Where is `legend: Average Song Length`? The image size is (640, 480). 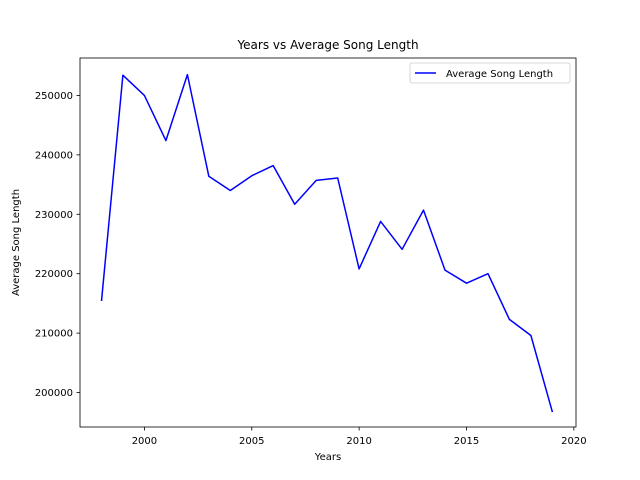
legend: Average Song Length is located at coordinates (490, 73).